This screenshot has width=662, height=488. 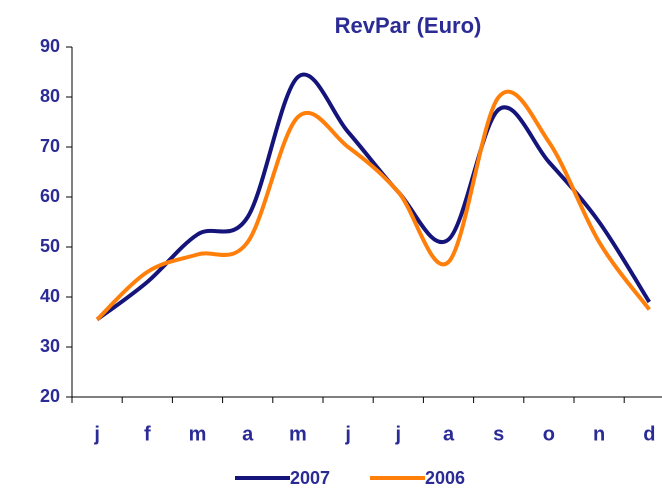 I want to click on x-tick-label: o, so click(x=549, y=434).